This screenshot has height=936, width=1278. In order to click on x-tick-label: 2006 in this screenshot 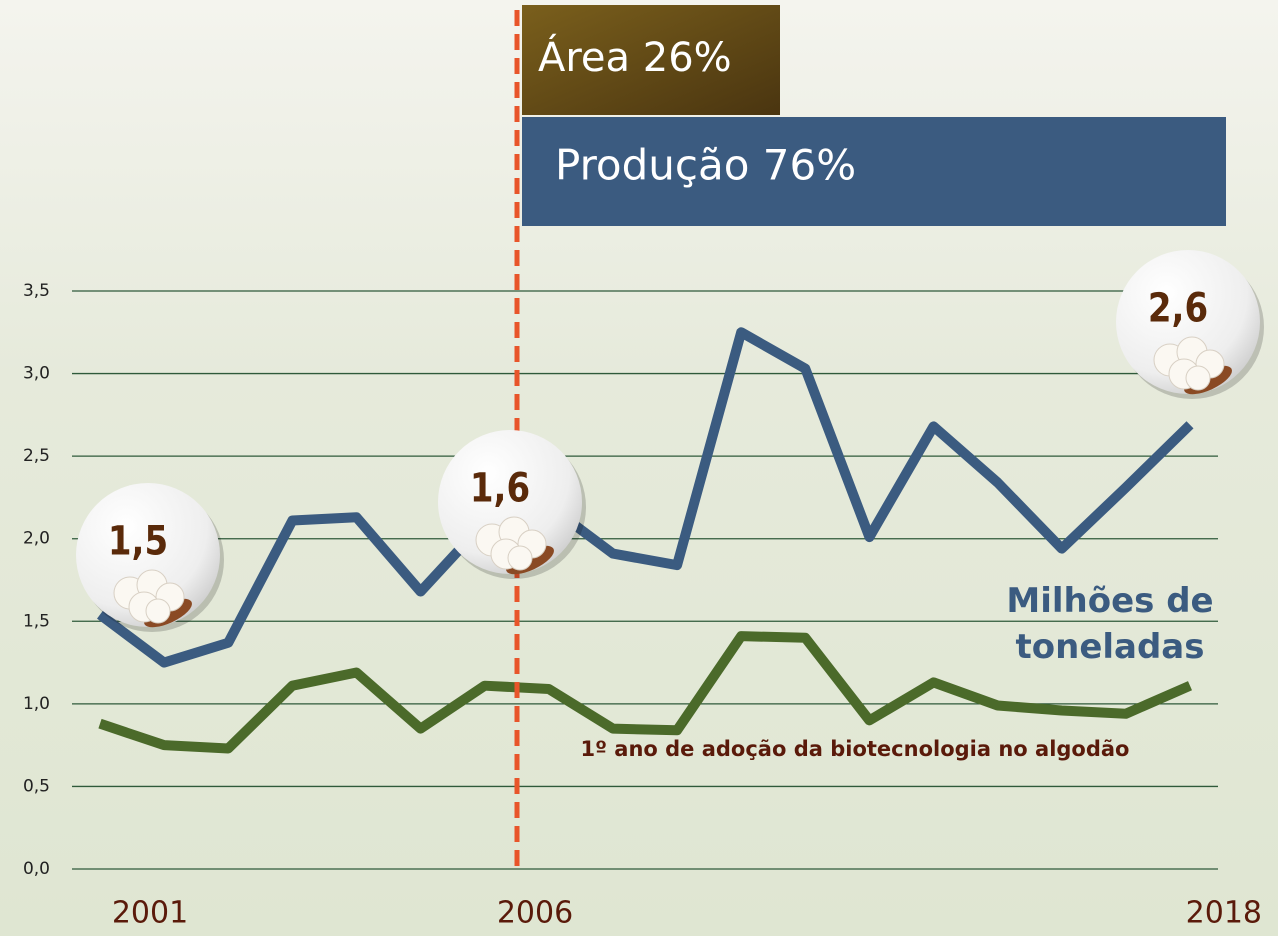, I will do `click(535, 913)`.